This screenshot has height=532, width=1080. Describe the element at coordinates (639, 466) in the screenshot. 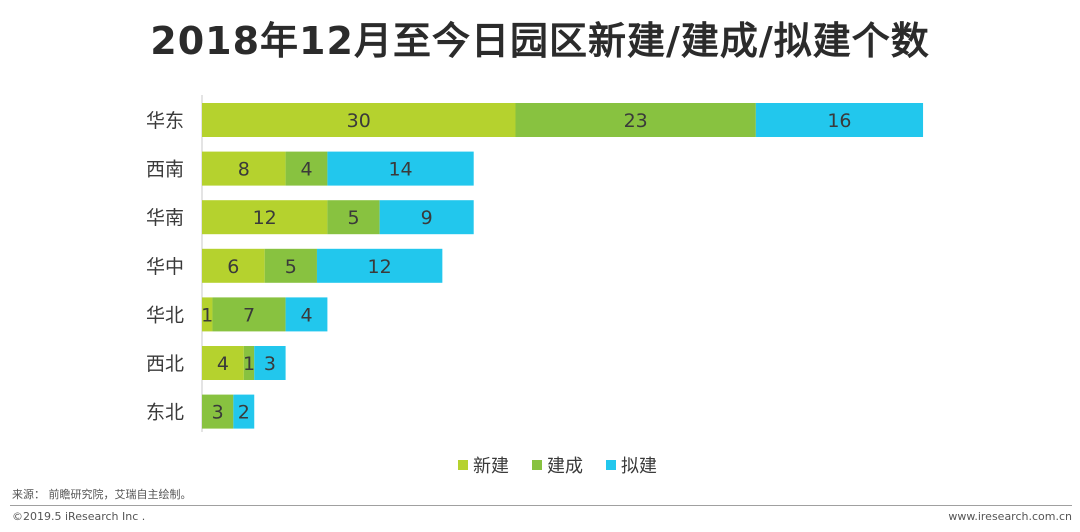

I see `legend-label: 拟建` at that location.